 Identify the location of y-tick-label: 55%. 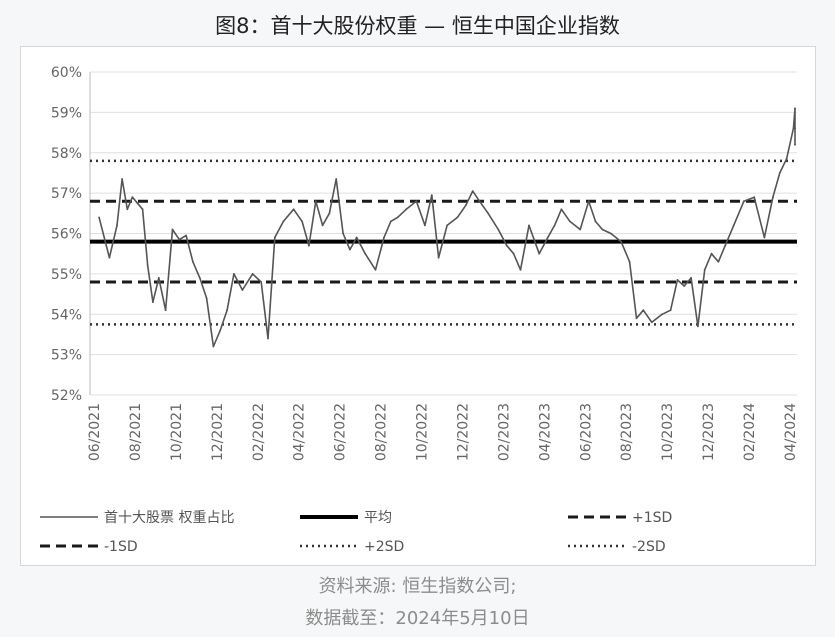
(66, 275).